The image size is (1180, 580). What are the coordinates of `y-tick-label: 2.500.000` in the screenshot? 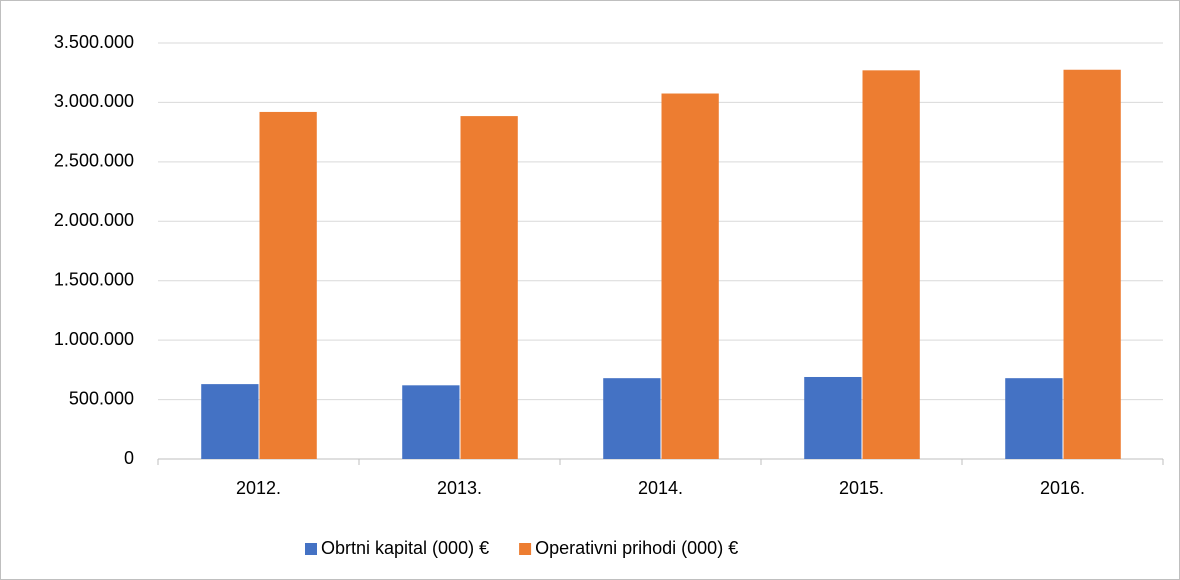 It's located at (94, 161).